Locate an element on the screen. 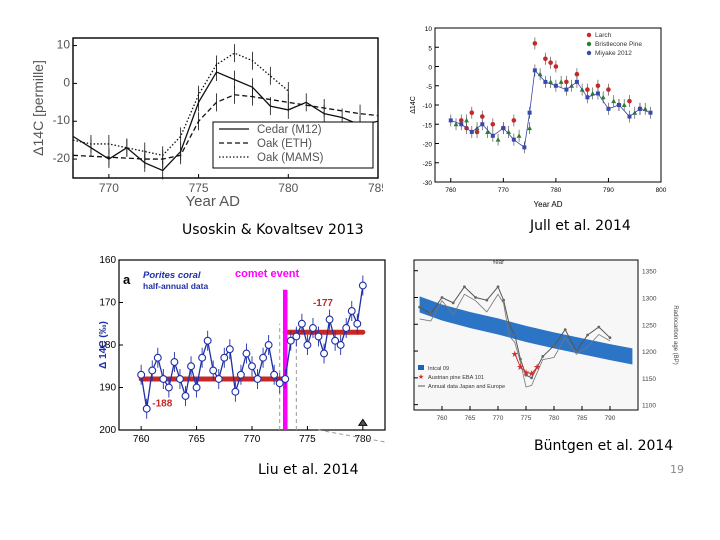 The height and width of the screenshot is (540, 720). y-tick-label: 1150 is located at coordinates (649, 379).